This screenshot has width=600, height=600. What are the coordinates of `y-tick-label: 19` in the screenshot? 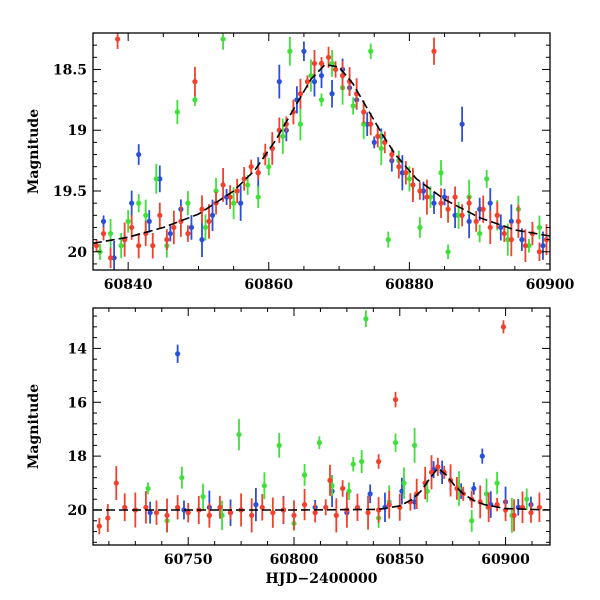 It's located at (77, 131).